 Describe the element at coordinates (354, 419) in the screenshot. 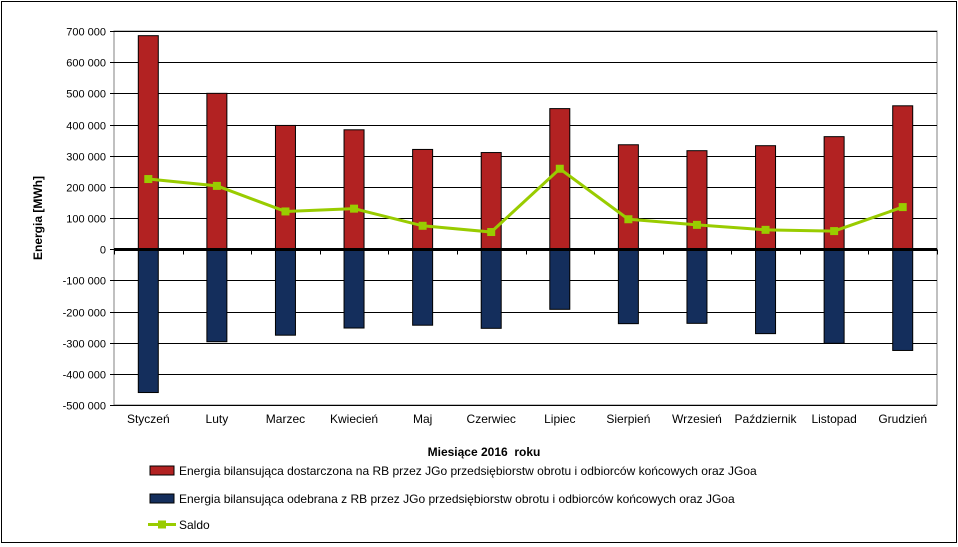

I see `x-tick-label: Kwiecień` at that location.